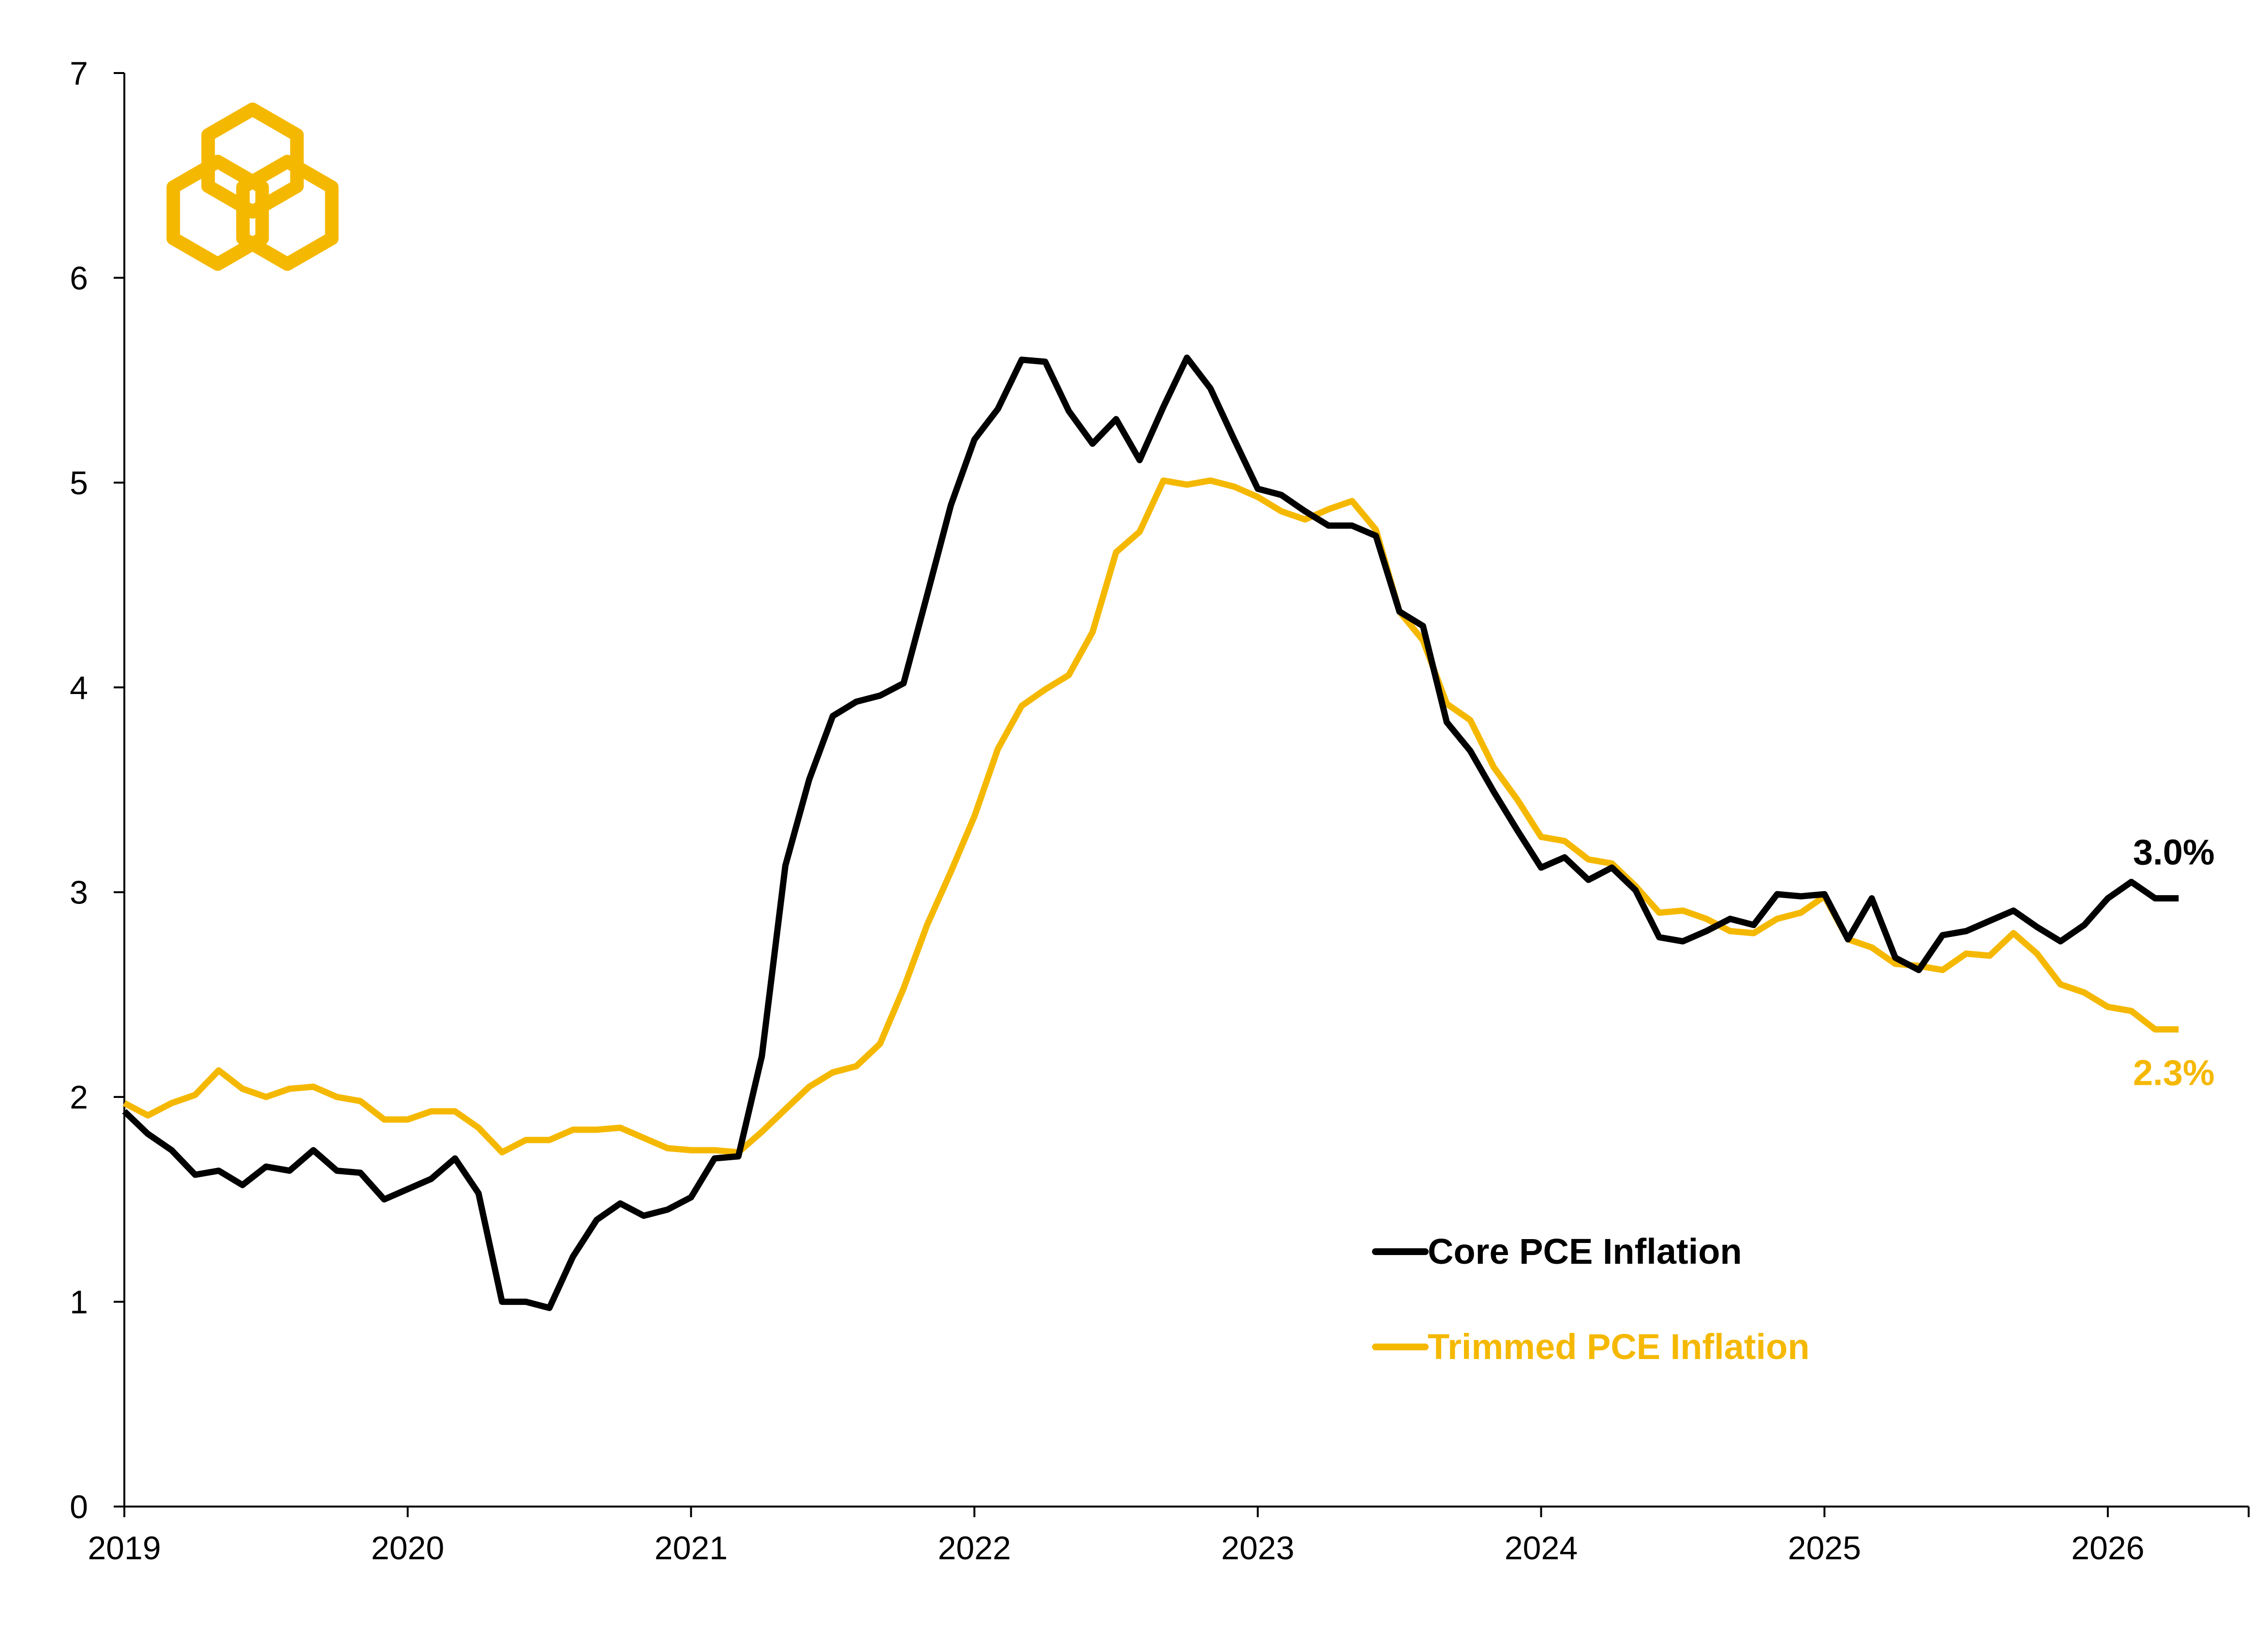 The image size is (2268, 1641). I want to click on x-tick-label: 2024, so click(1541, 1548).